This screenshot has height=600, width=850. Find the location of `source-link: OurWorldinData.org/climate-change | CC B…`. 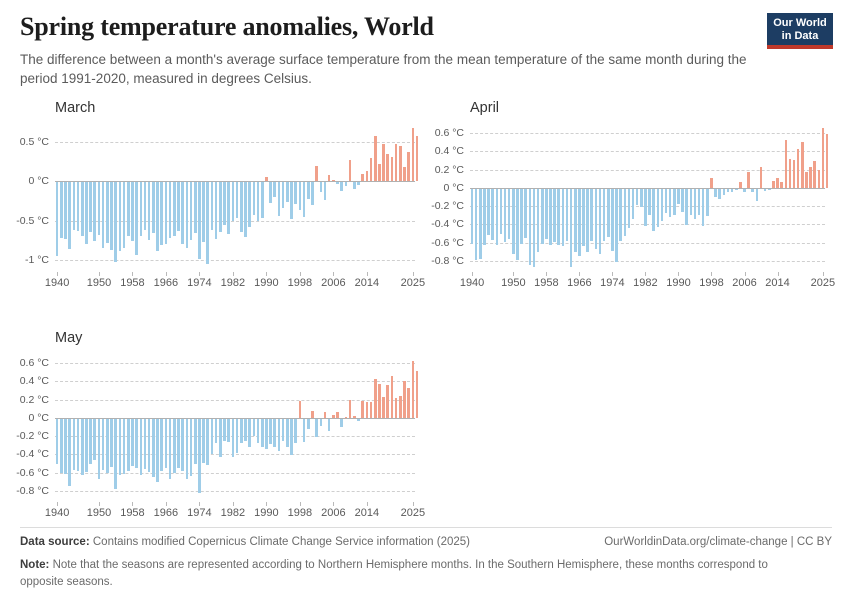

source-link: OurWorldinData.org/climate-change | CC B… is located at coordinates (718, 542).